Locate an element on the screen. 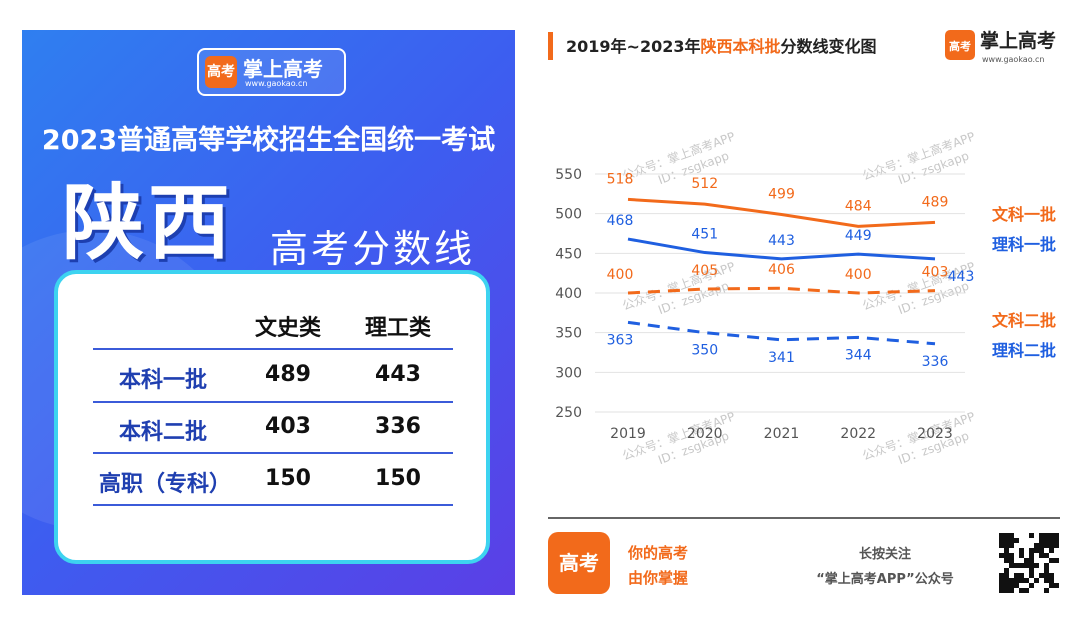 The width and height of the screenshot is (1080, 618). data-label: 344 is located at coordinates (858, 355).